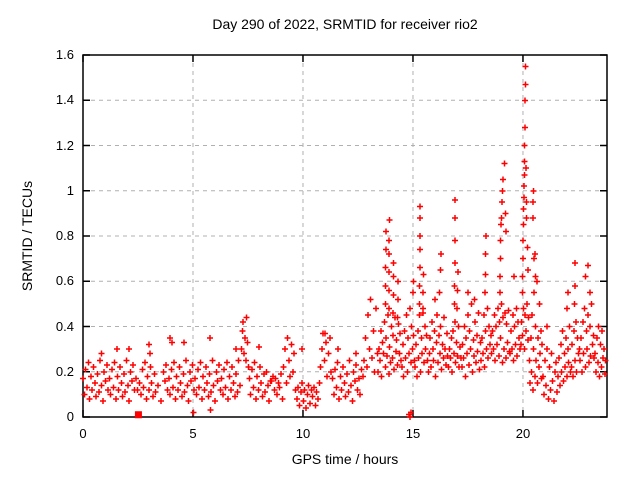 The image size is (640, 480). I want to click on y-tick-label: 1, so click(70, 190).